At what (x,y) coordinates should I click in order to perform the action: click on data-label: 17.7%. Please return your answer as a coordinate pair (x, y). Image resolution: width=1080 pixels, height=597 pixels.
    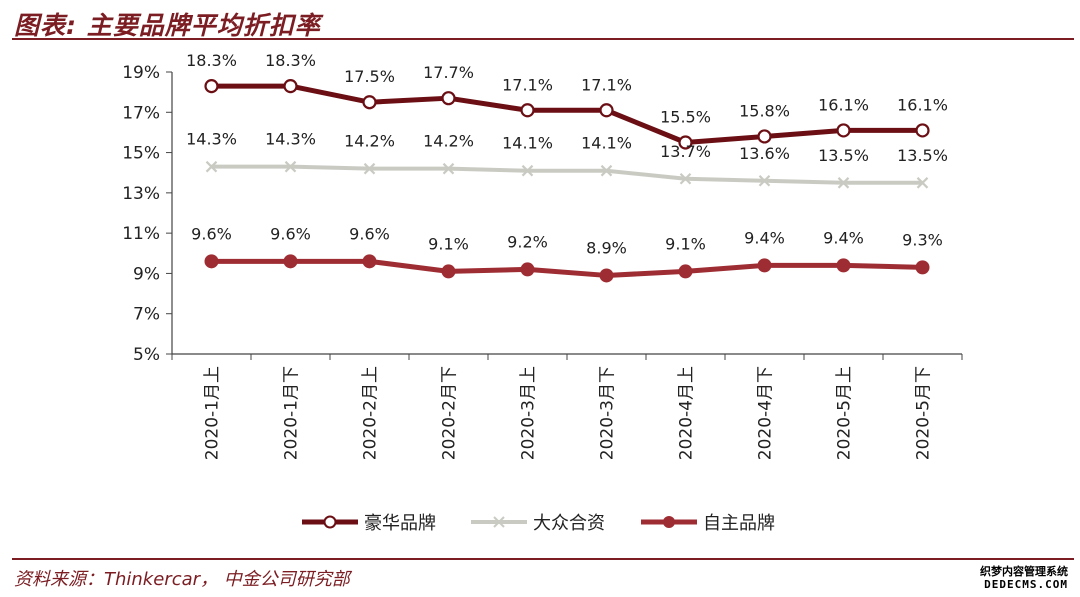
    Looking at the image, I should click on (448, 72).